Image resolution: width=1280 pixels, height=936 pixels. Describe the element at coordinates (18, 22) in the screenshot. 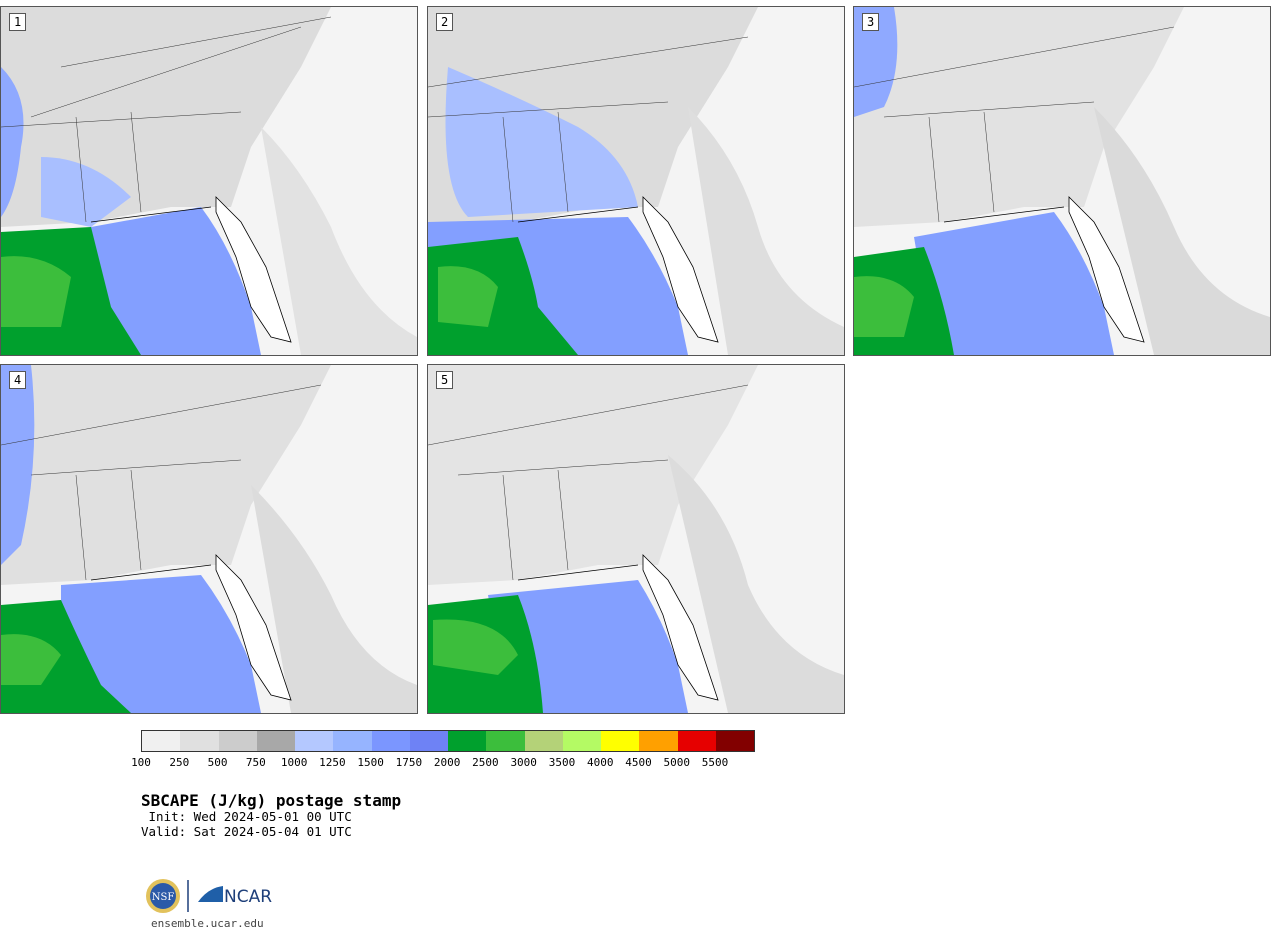

I see `panel-number-1: 1` at that location.